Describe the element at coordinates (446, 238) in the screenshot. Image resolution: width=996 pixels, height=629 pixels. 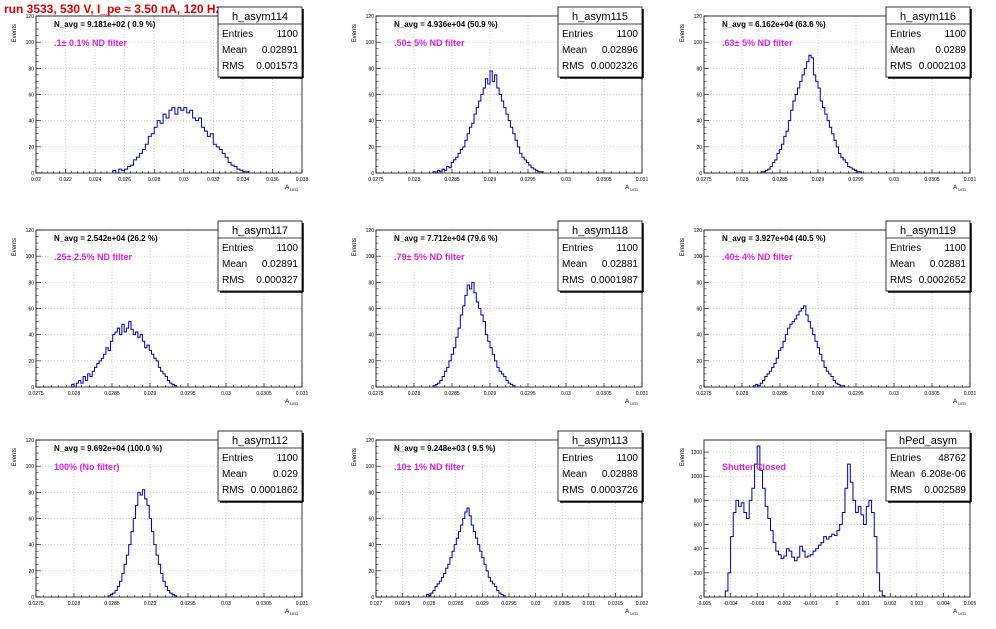
I see `n-avg-label: N_avg = 7.712e+04 (79.6 %)` at that location.